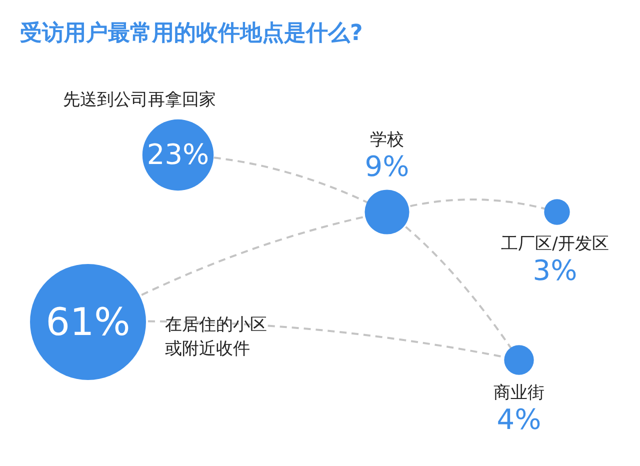 This screenshot has width=640, height=466. I want to click on data-label: 61%, so click(88, 322).